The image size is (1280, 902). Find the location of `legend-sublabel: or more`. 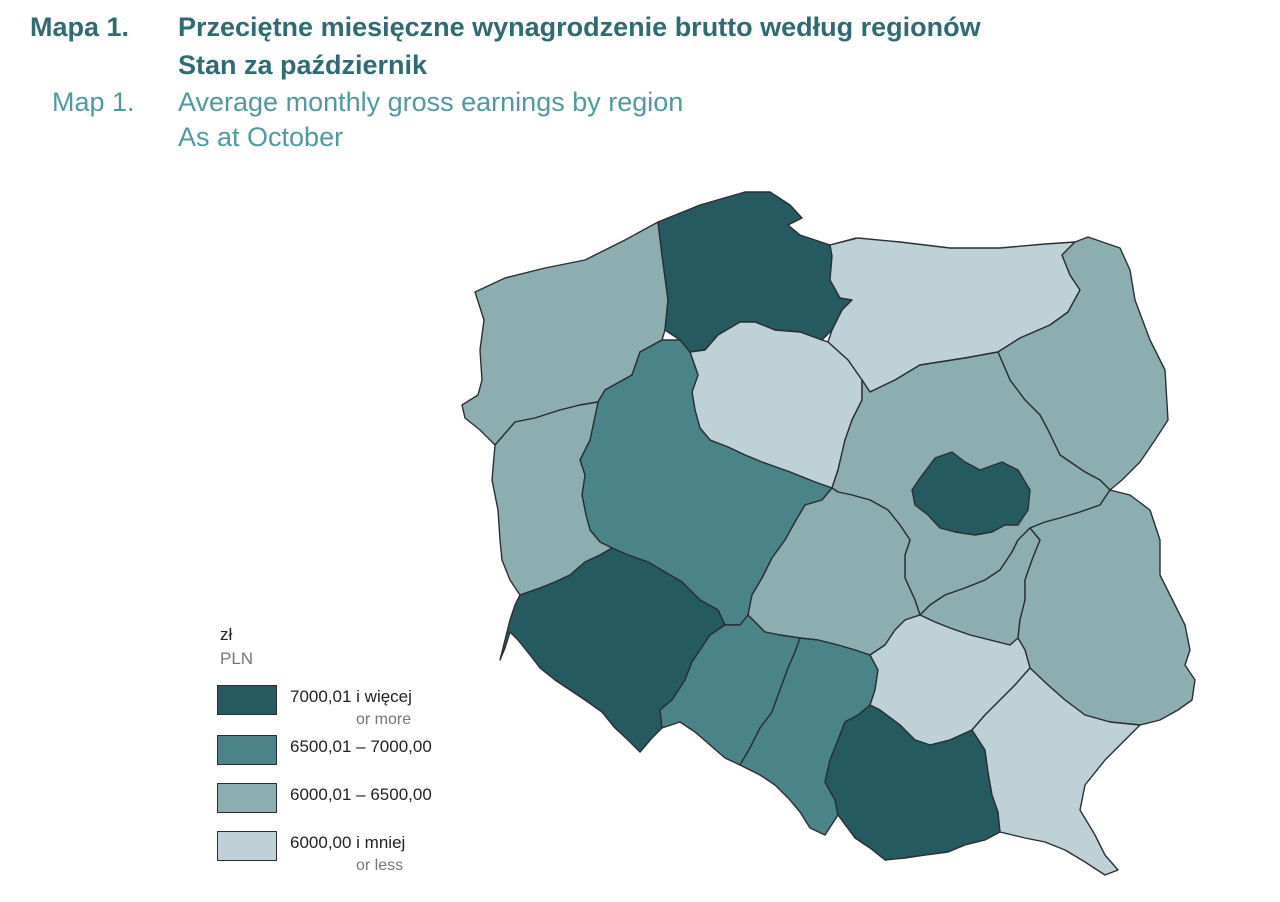

legend-sublabel: or more is located at coordinates (384, 719).